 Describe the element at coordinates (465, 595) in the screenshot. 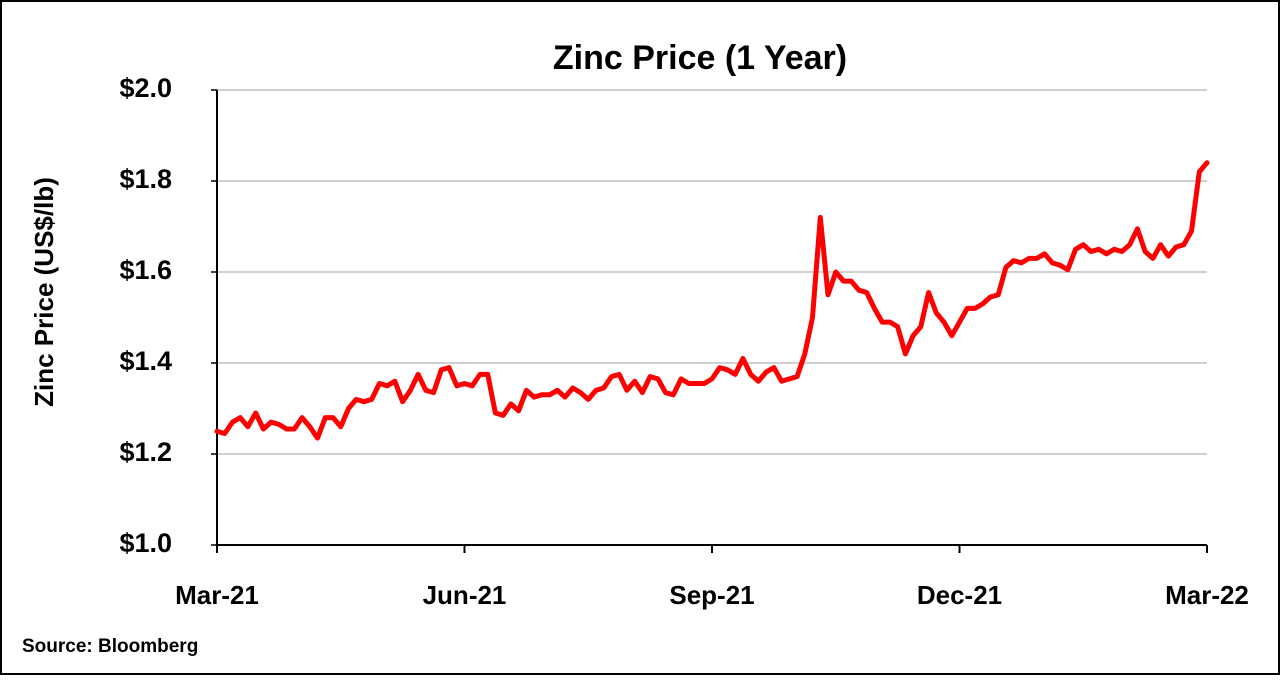

I see `x-tick-label: Jun-21` at that location.